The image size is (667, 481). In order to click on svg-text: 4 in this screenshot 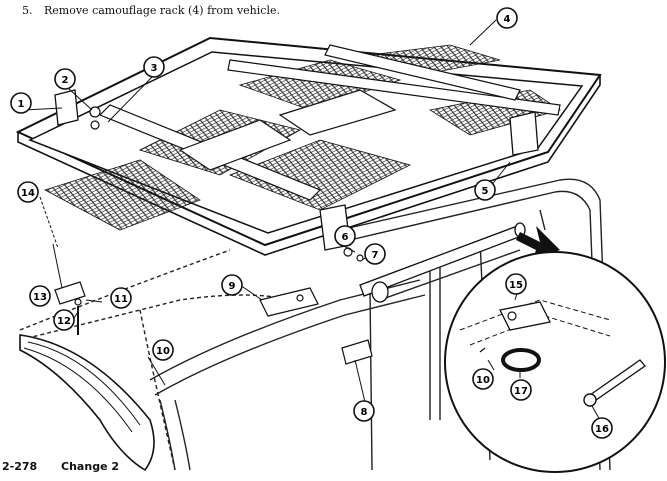, I will do `click(507, 19)`.